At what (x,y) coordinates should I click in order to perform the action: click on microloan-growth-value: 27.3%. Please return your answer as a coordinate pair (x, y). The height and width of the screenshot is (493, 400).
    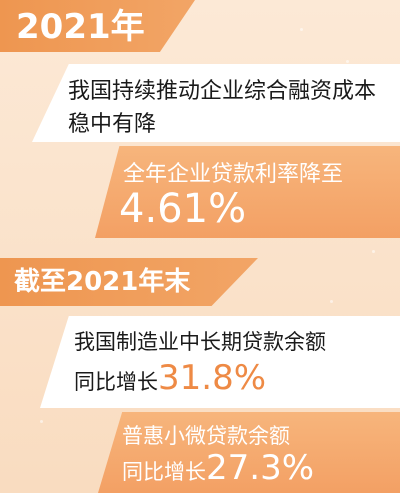
    Looking at the image, I should click on (260, 468).